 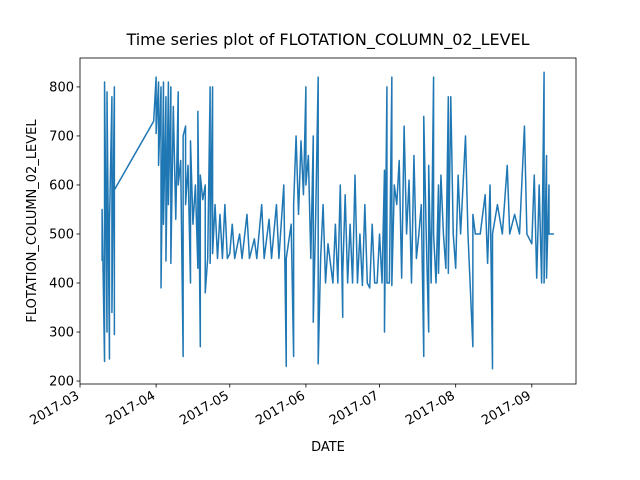 I want to click on y-tick-label: 400, so click(x=61, y=284).